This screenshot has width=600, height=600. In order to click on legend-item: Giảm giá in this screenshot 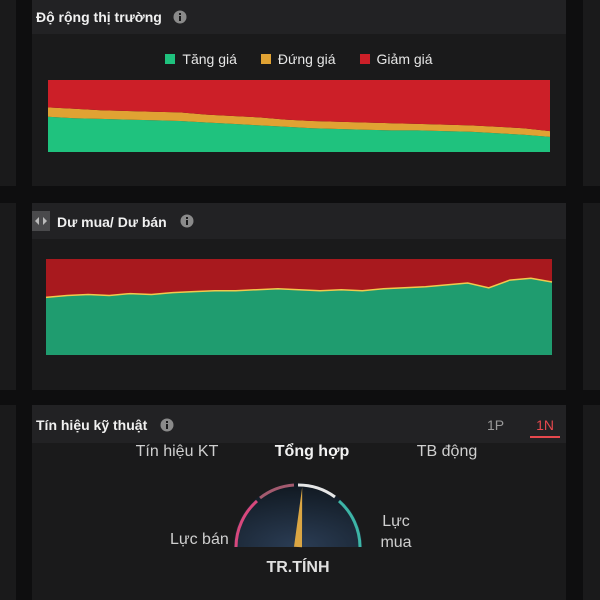, I will do `click(396, 59)`.